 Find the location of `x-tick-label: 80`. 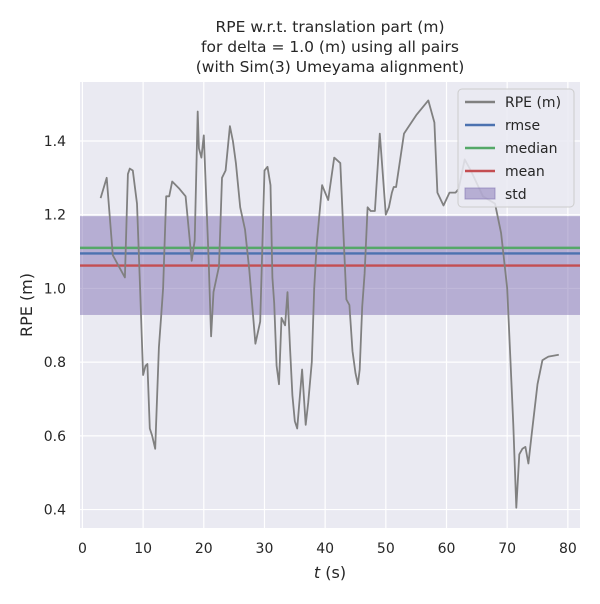

x-tick-label: 80 is located at coordinates (568, 549).